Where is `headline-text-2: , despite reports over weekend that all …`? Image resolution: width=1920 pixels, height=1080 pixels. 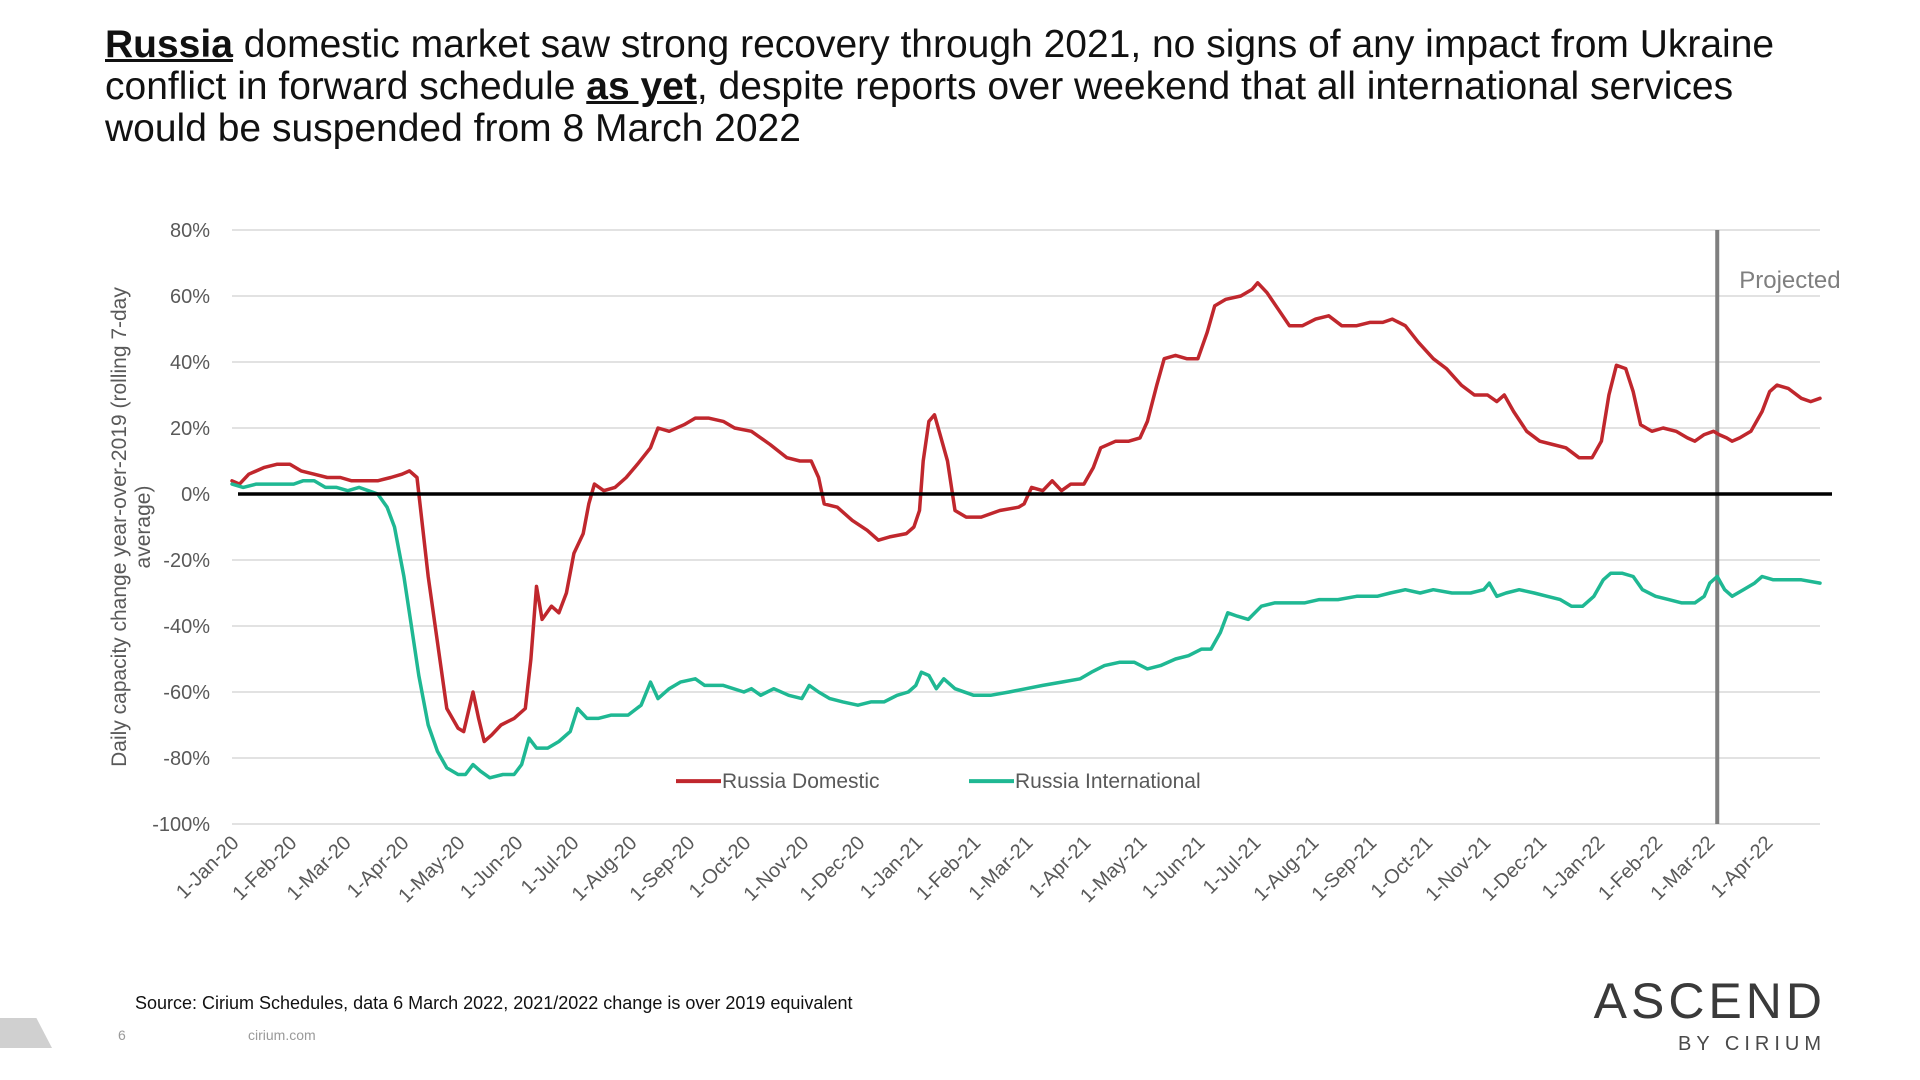 headline-text-2: , despite reports over weekend that all … is located at coordinates (919, 107).